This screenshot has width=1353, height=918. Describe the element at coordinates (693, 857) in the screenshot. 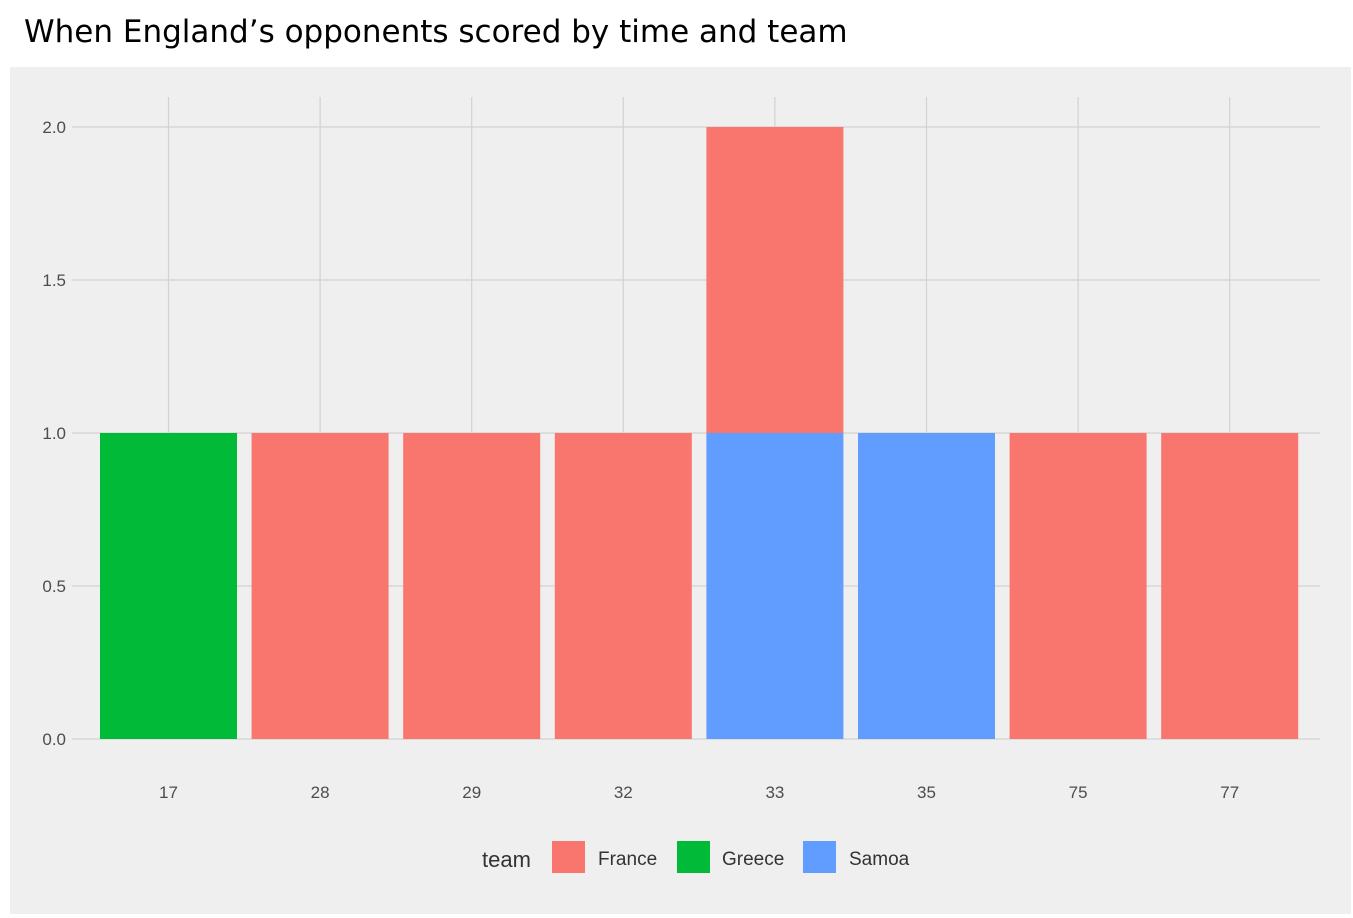

I see `legend-key-greece` at that location.